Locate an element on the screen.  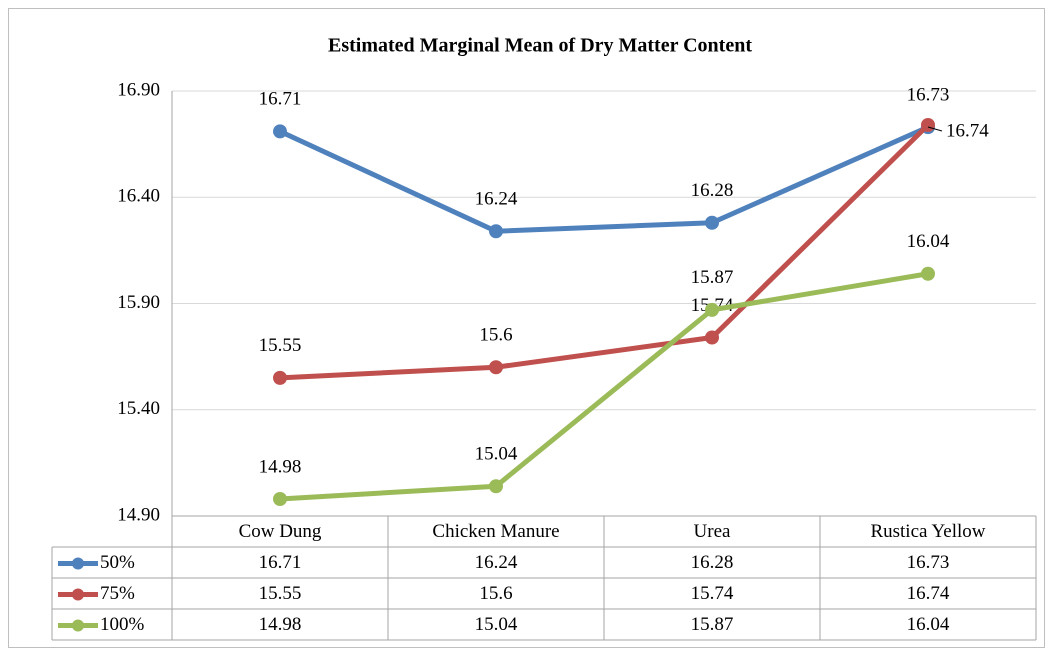
data-label: 16.24 is located at coordinates (496, 199).